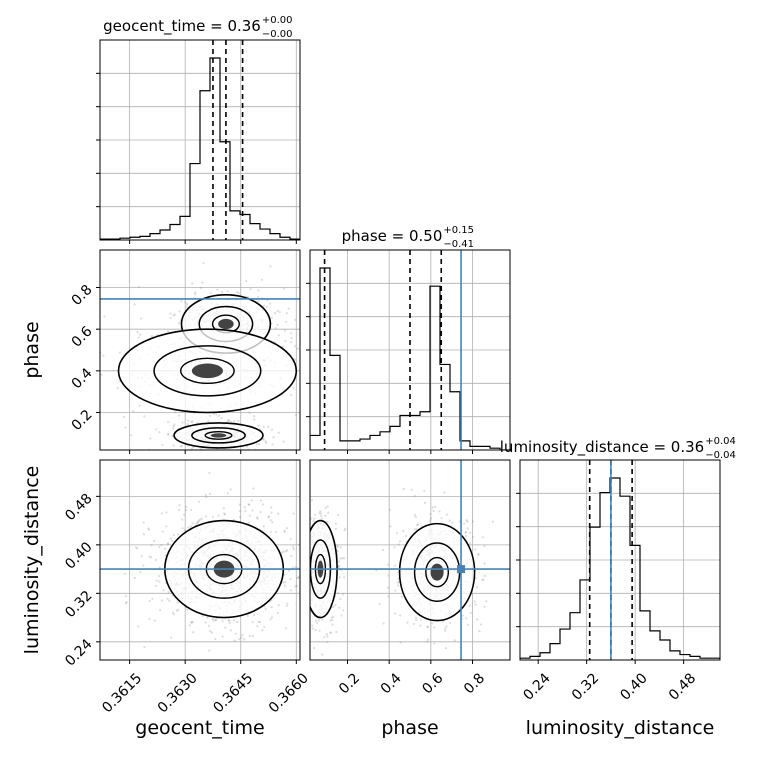  Describe the element at coordinates (200, 350) in the screenshot. I see `panel-frame` at that location.